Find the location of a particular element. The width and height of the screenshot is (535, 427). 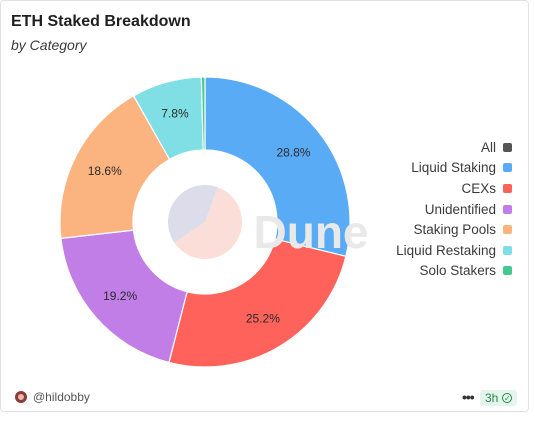

legend-item: Liquid Restaking is located at coordinates (454, 250).